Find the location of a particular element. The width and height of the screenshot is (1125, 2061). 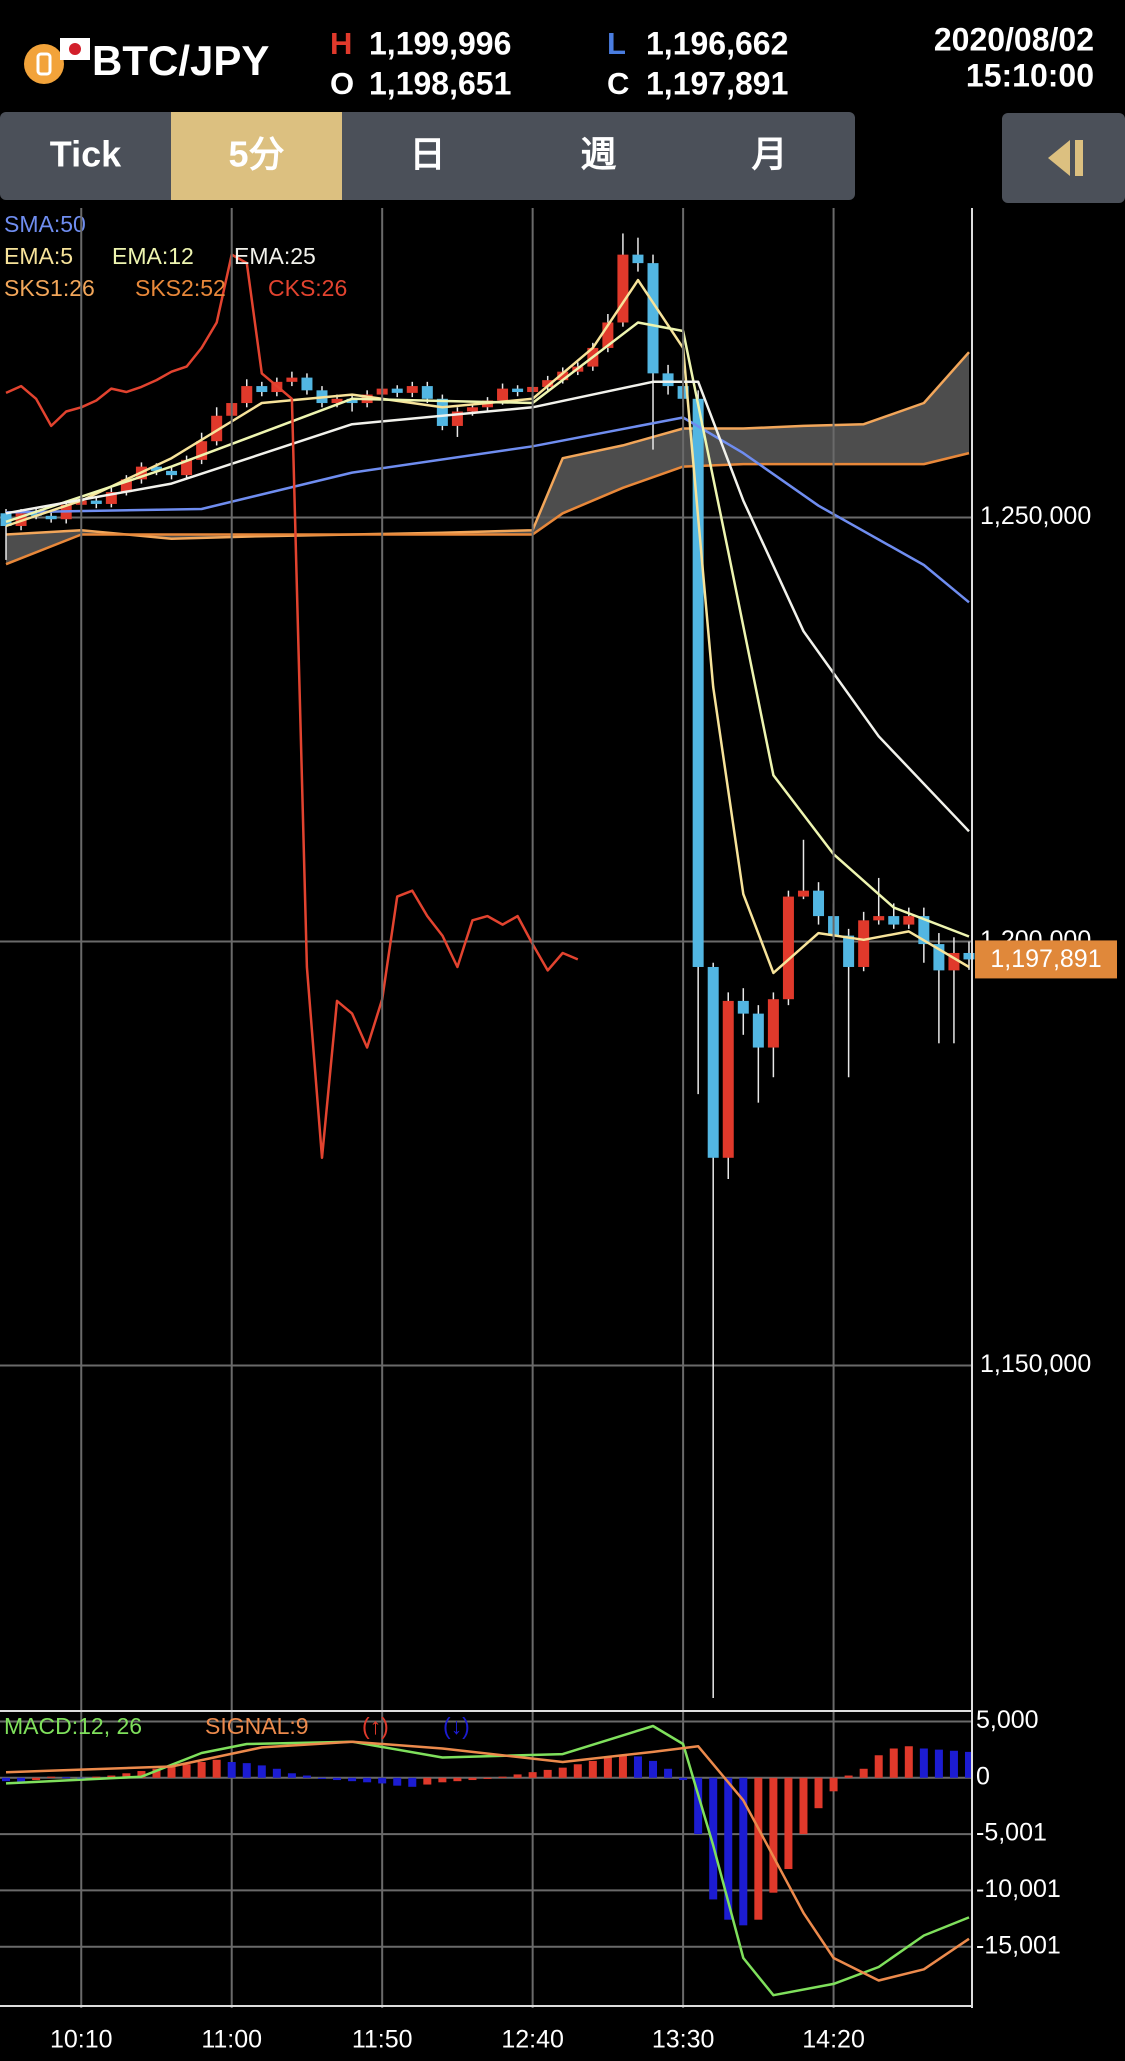

x-tick-label: 11:00 is located at coordinates (231, 2040).